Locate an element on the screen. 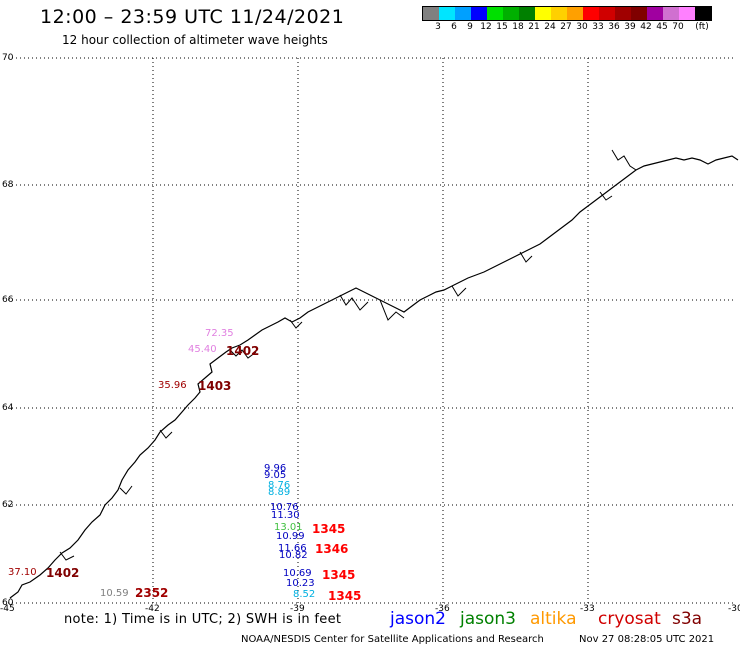 The width and height of the screenshot is (740, 650). latitude-label: 70 is located at coordinates (8, 58).